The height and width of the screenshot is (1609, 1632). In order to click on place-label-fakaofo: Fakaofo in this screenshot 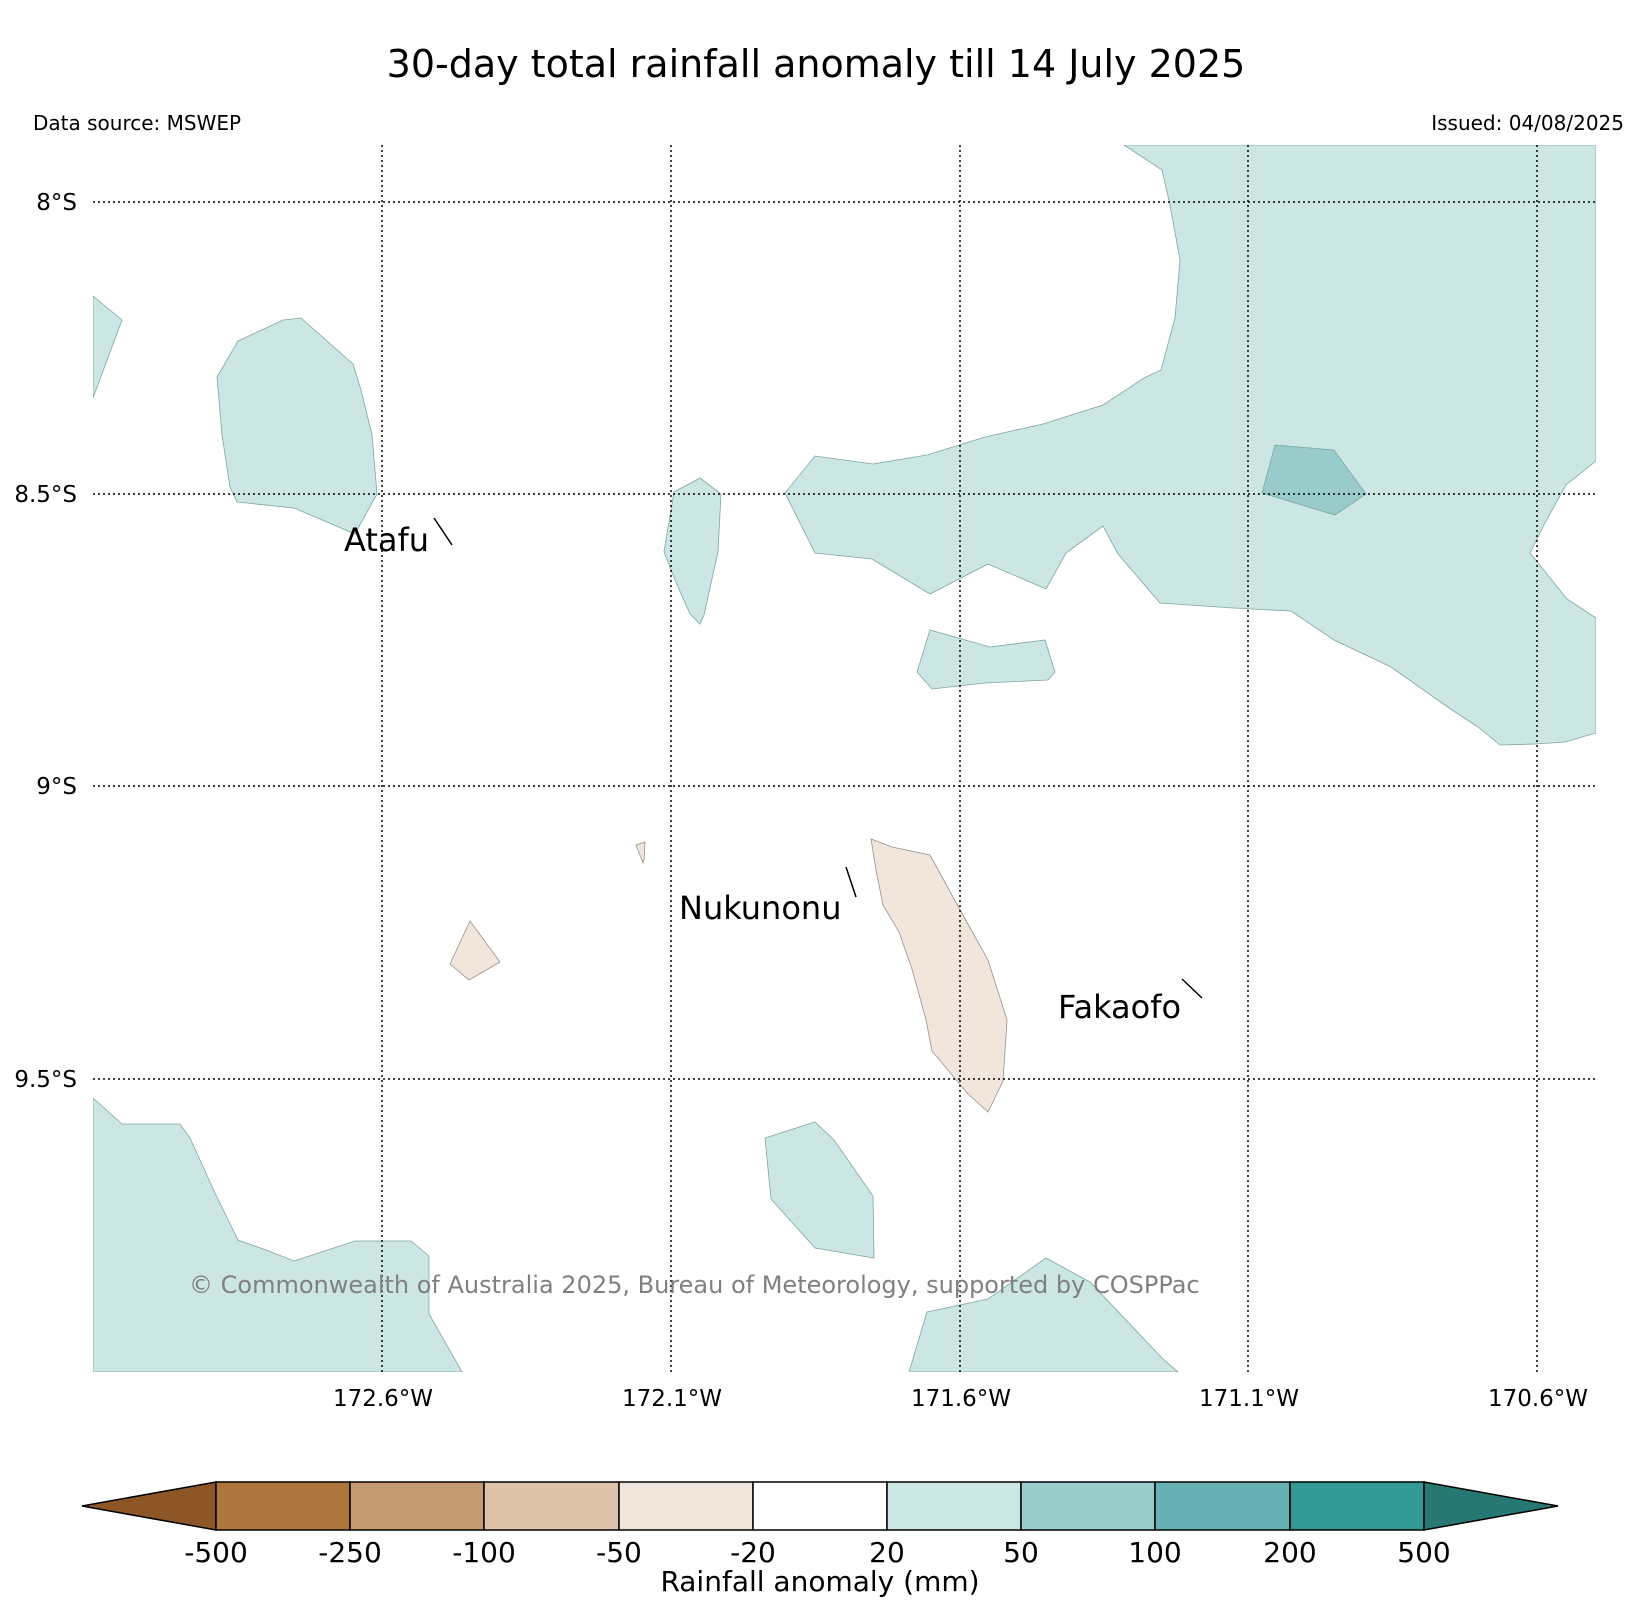, I will do `click(1119, 1007)`.